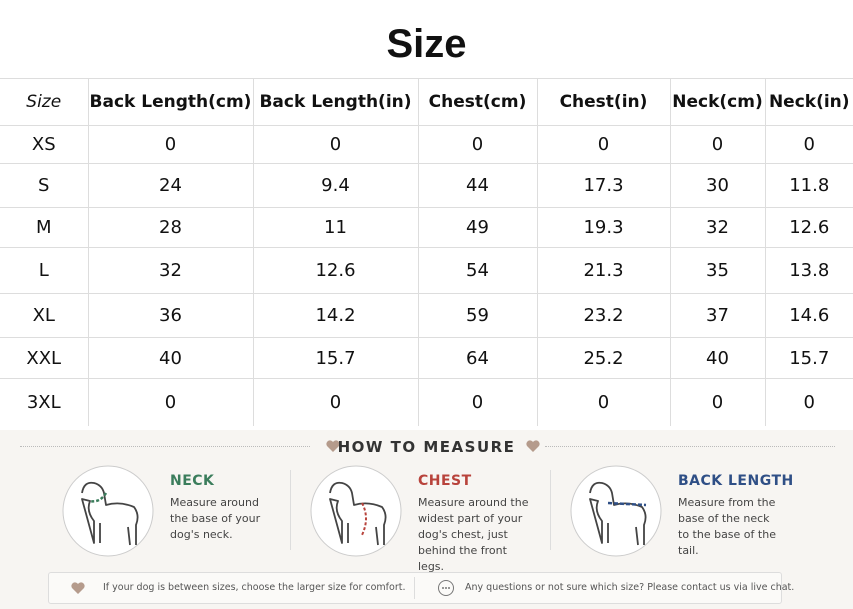 The height and width of the screenshot is (609, 853). I want to click on size-cell: XL, so click(44, 315).